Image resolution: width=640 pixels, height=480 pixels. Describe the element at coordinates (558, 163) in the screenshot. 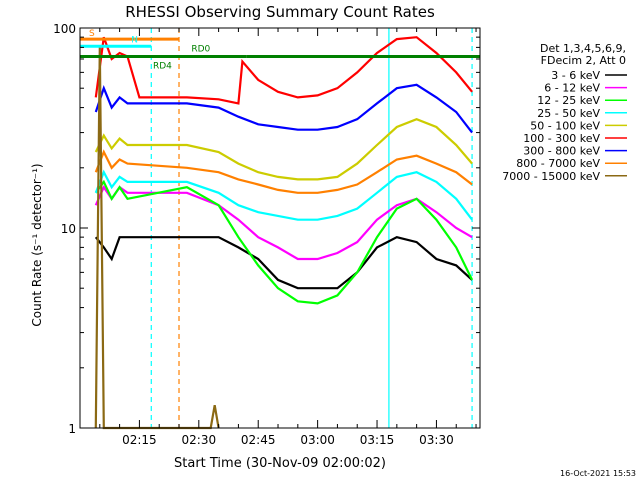

I see `legend-label-7: 800 - 7000 keV` at that location.